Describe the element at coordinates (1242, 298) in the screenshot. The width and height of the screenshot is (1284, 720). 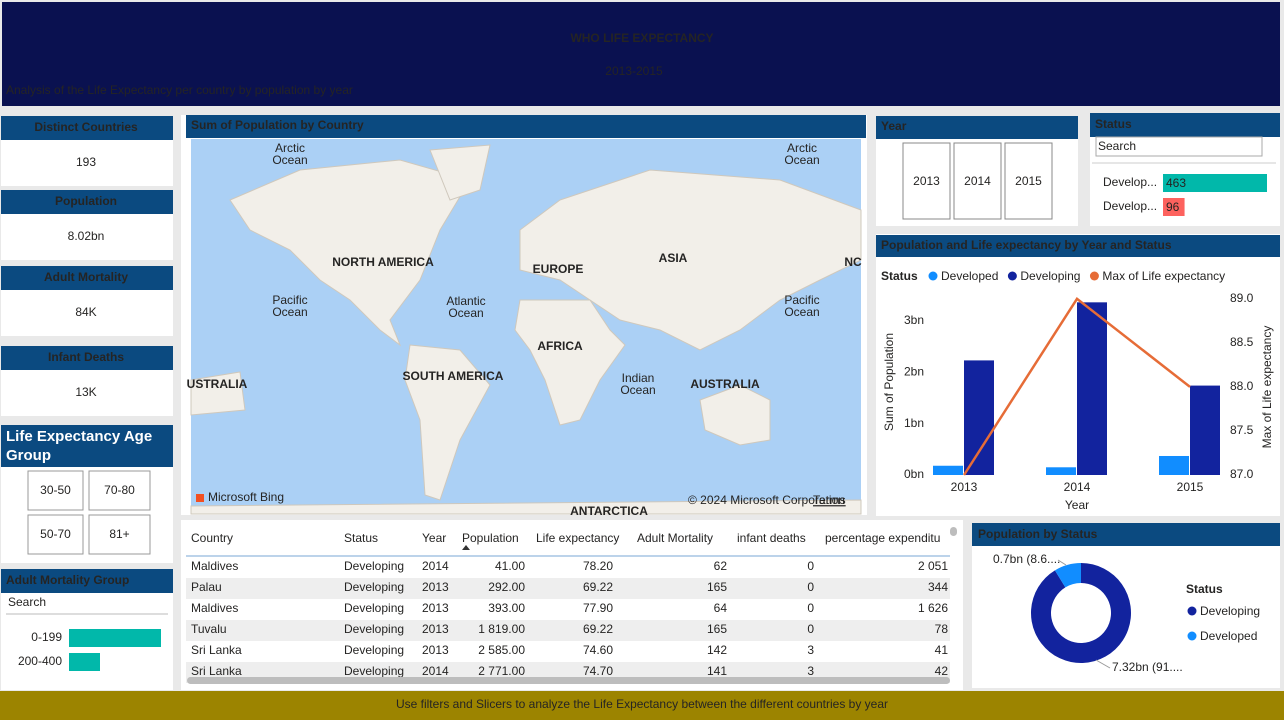
I see `y2-tick-label: 89.0` at that location.